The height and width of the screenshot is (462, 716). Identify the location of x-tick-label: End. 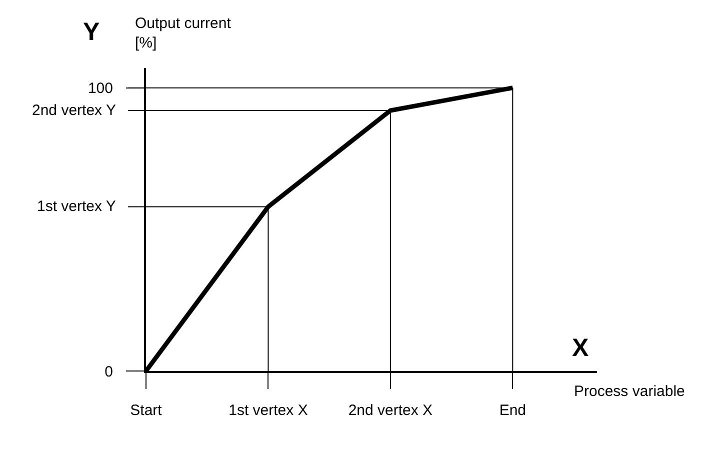
(512, 410).